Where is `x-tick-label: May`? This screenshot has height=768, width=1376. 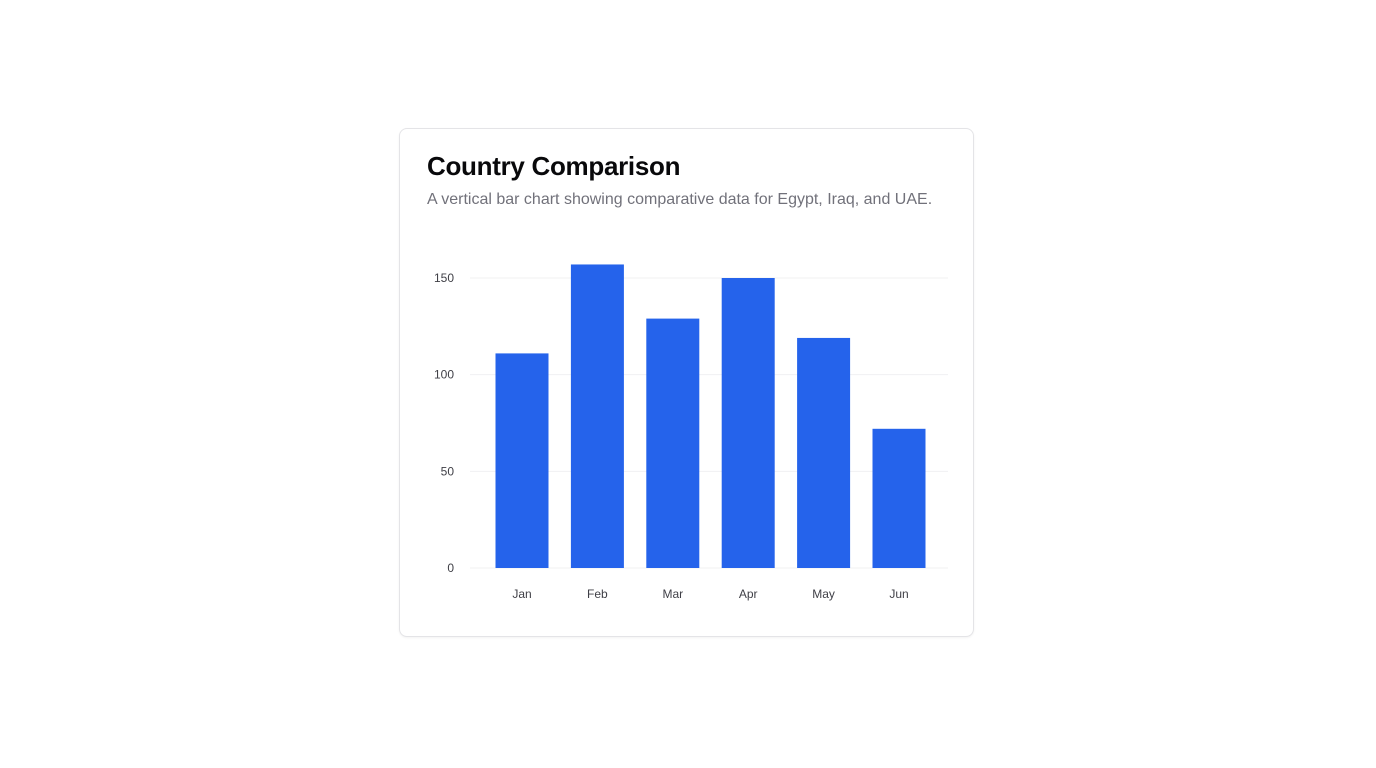
x-tick-label: May is located at coordinates (823, 594).